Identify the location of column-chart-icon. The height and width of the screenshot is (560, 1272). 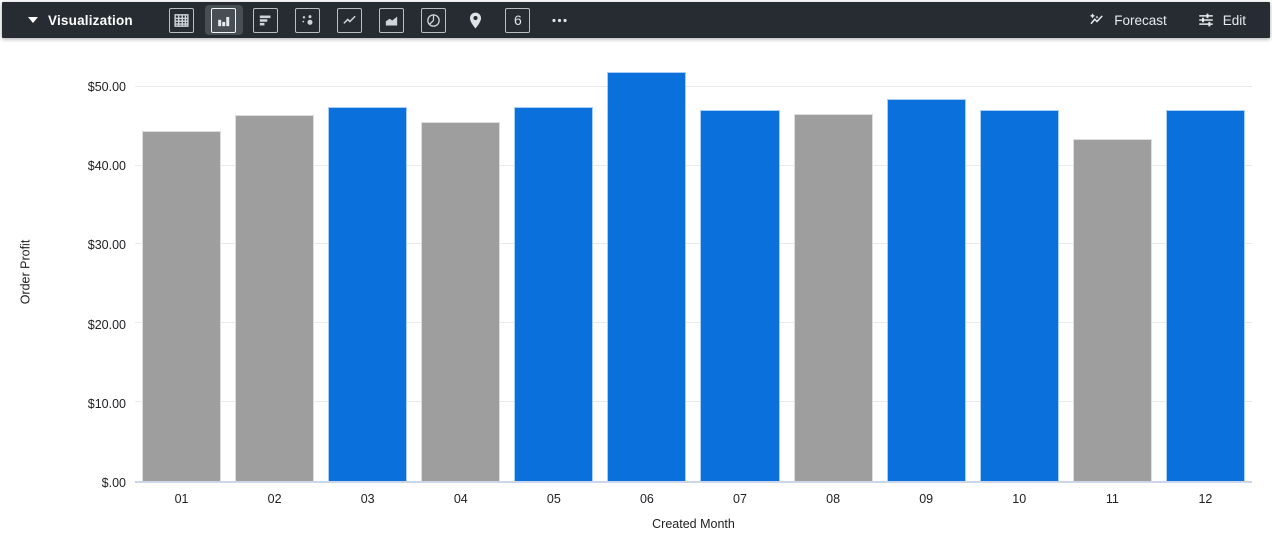
(224, 20).